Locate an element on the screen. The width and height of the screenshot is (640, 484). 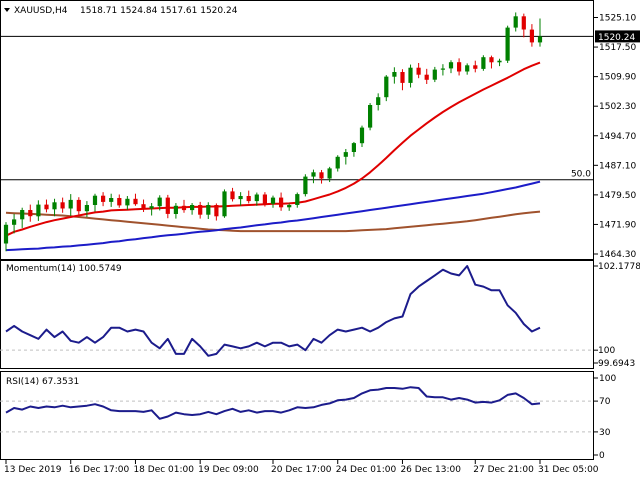
sma-slow-line is located at coordinates (273, 221).